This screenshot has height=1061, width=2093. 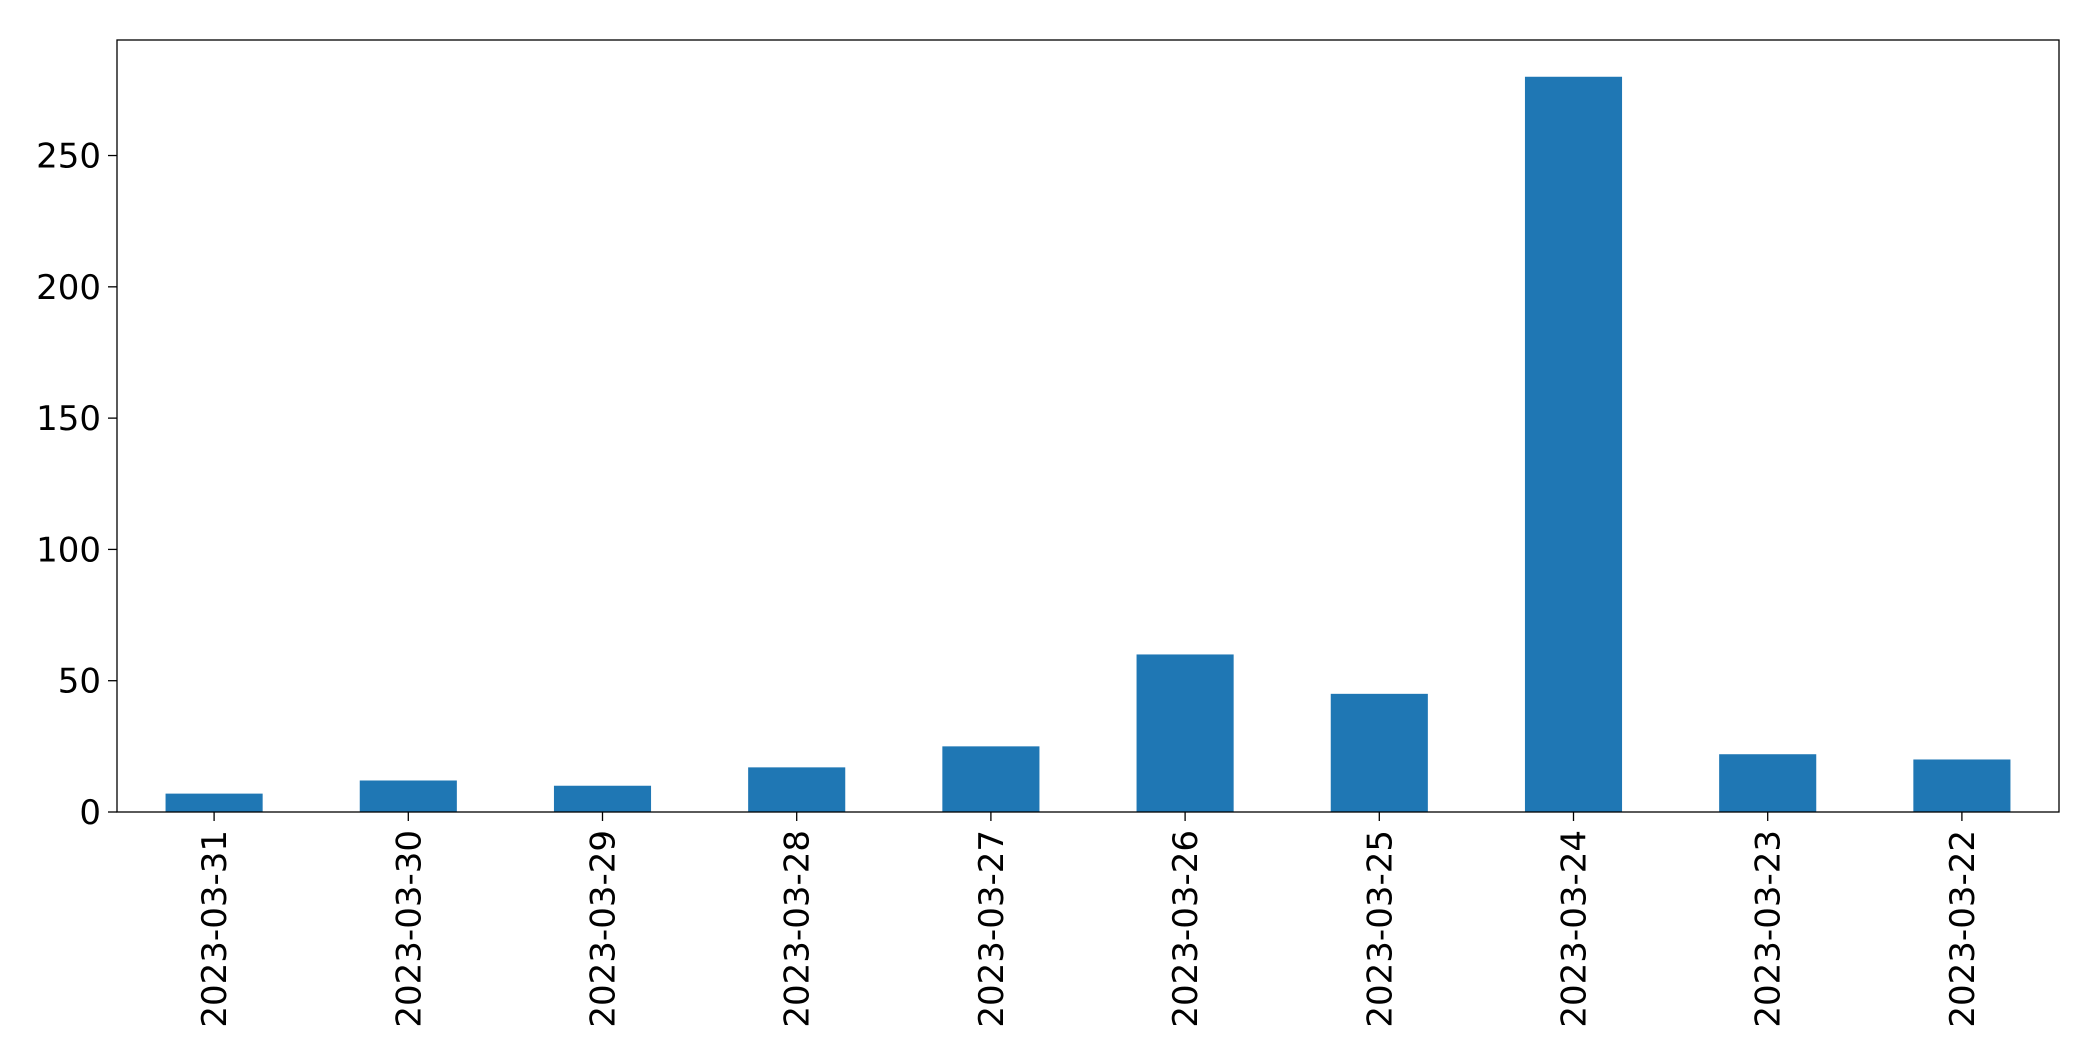 What do you see at coordinates (1963, 929) in the screenshot?
I see `x-tick-label: 2023-03-22` at bounding box center [1963, 929].